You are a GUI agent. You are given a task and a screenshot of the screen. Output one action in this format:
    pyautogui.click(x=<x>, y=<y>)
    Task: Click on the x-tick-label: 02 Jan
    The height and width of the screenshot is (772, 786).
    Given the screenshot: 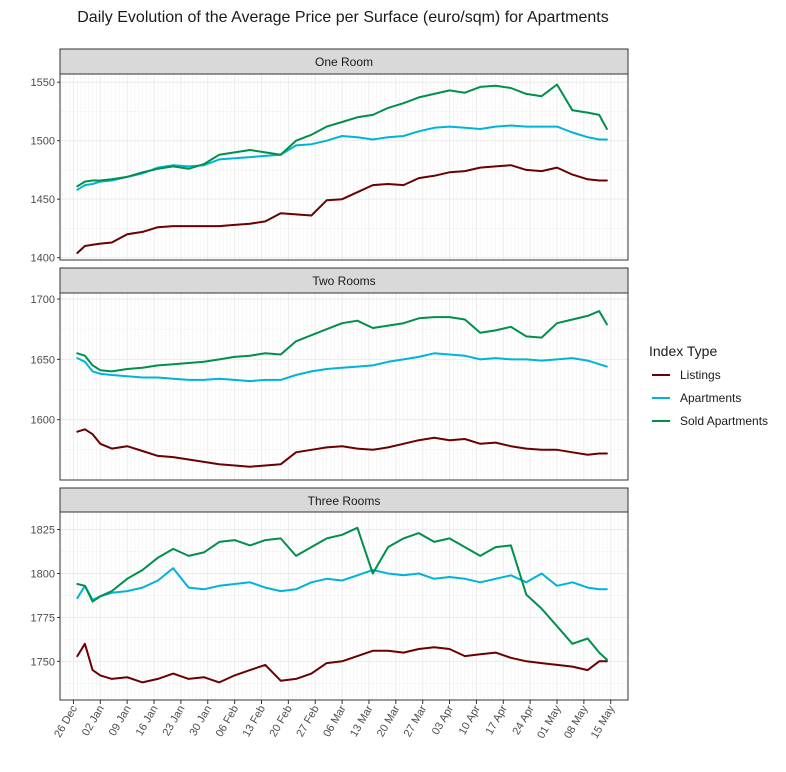 What is the action you would take?
    pyautogui.click(x=93, y=721)
    